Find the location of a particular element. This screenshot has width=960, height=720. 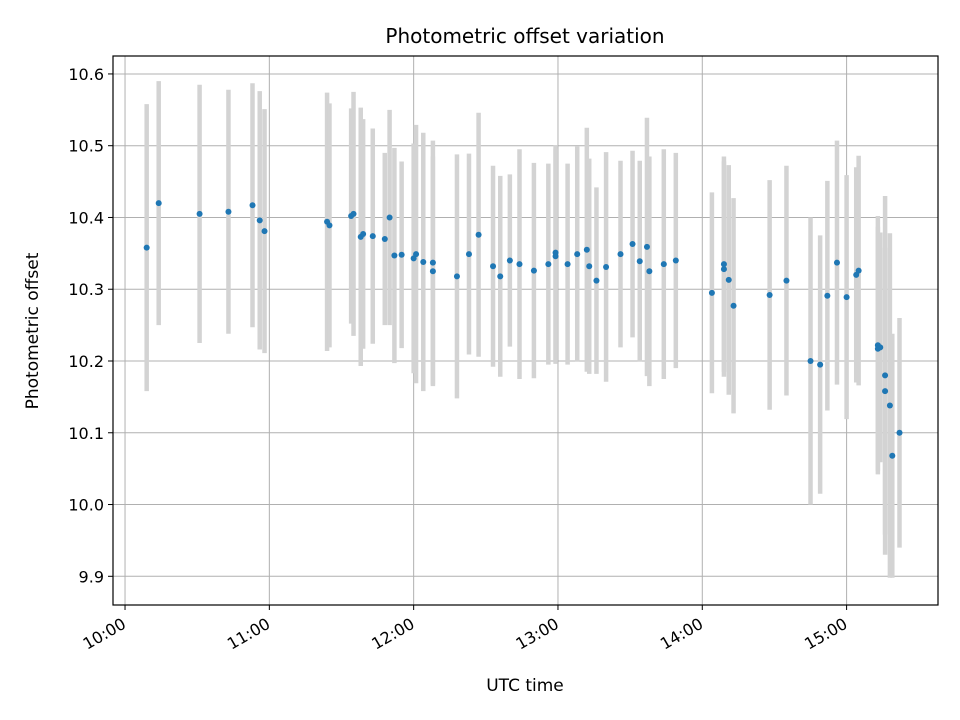

y-tick-label: 10.3 is located at coordinates (86, 289).